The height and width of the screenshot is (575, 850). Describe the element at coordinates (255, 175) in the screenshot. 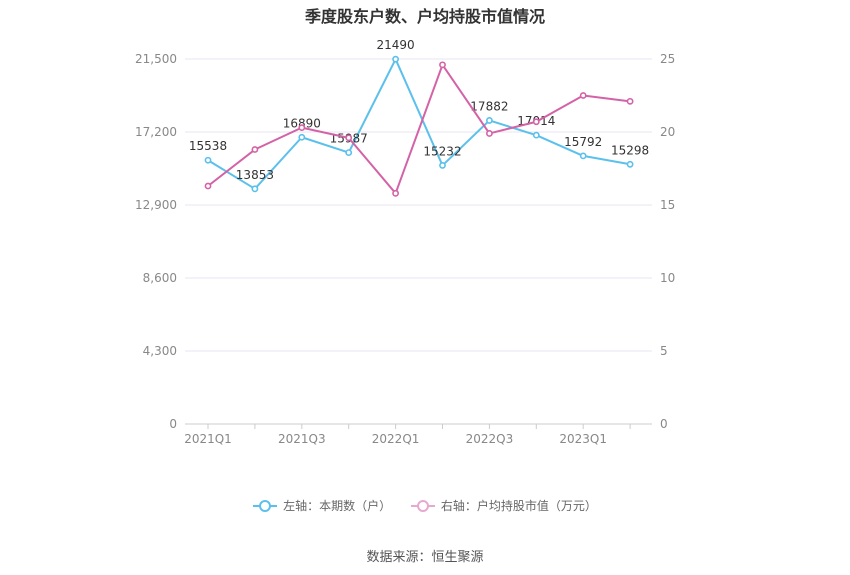

I see `data-label: 13853` at that location.